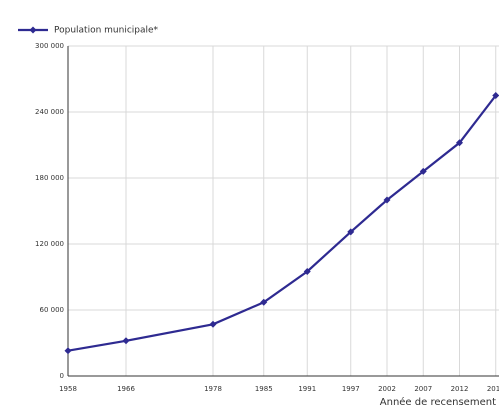 The height and width of the screenshot is (420, 499). What do you see at coordinates (52, 310) in the screenshot?
I see `y-tick-label: 60 000` at bounding box center [52, 310].